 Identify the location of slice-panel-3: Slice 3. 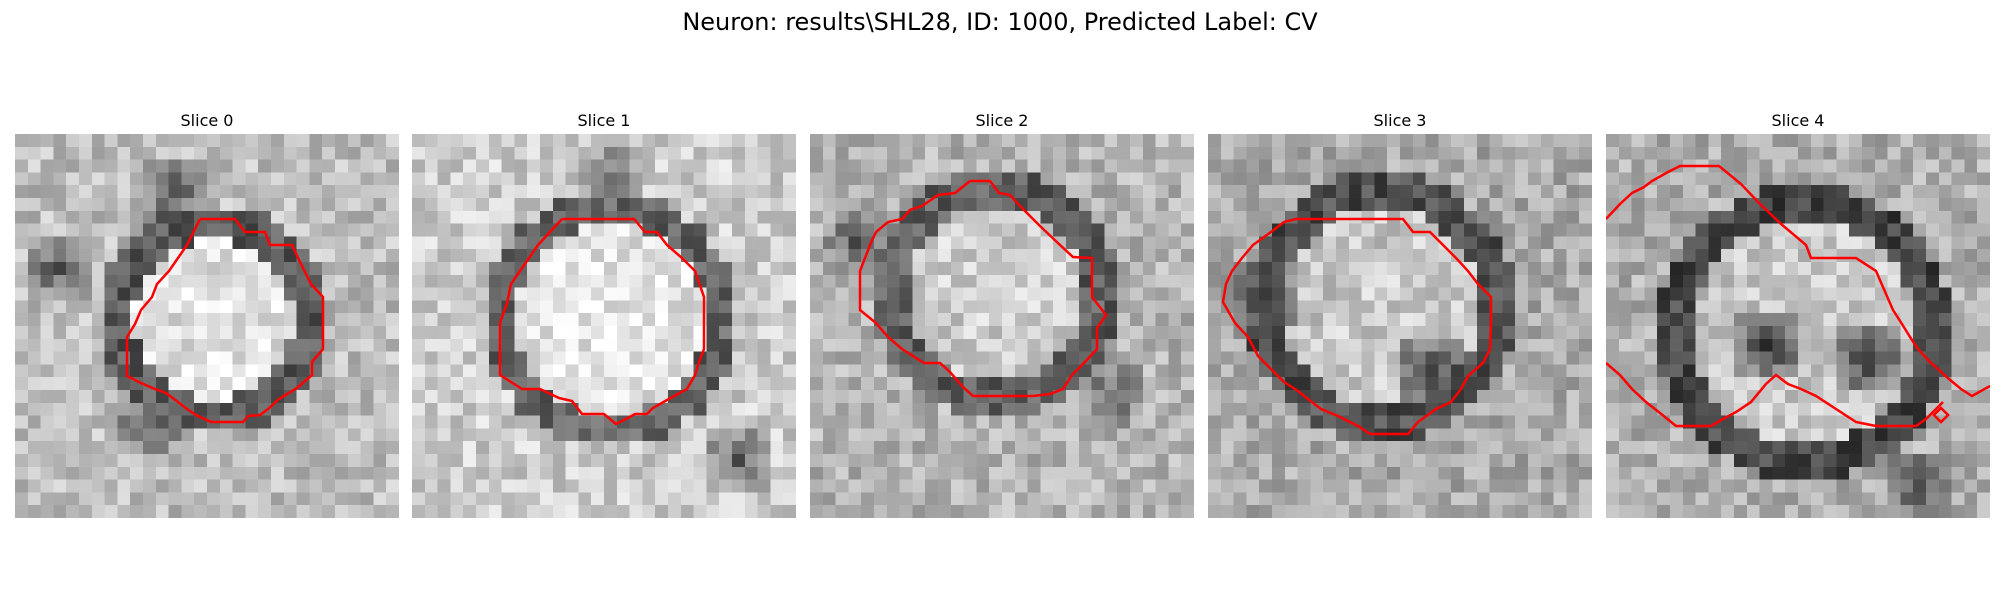
(1400, 313).